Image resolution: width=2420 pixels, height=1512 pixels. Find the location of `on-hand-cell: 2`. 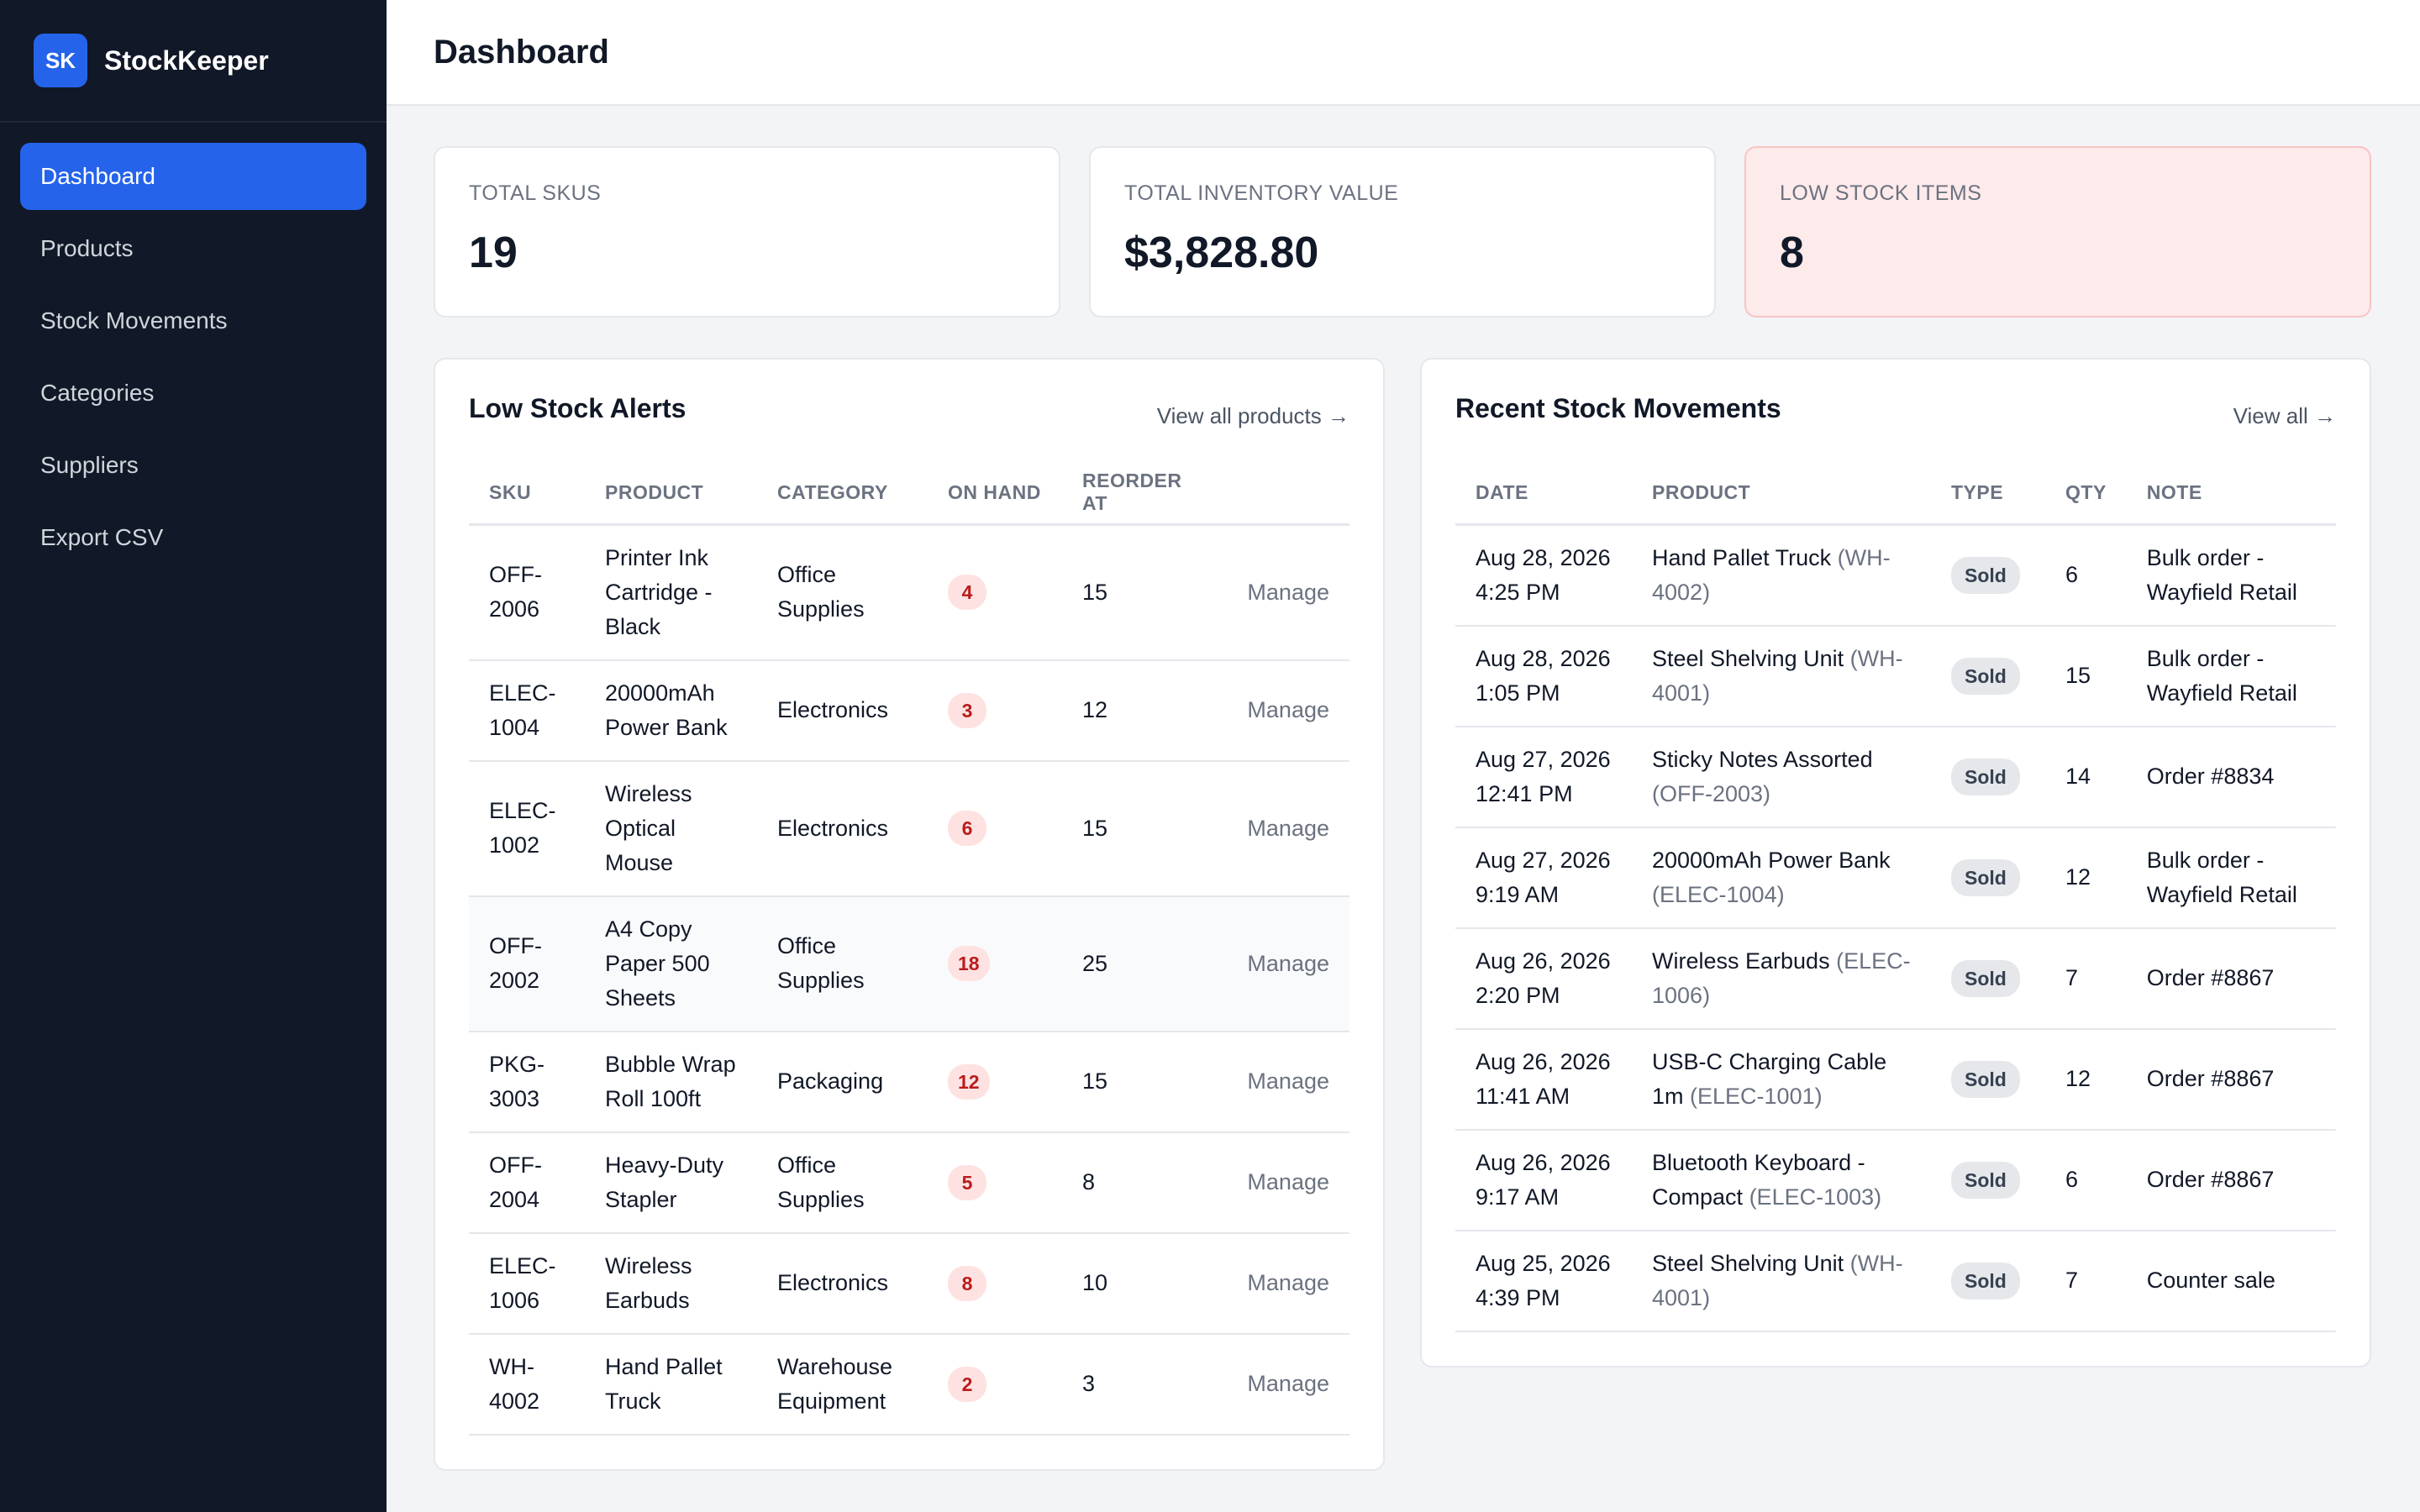

on-hand-cell: 2 is located at coordinates (995, 1384).